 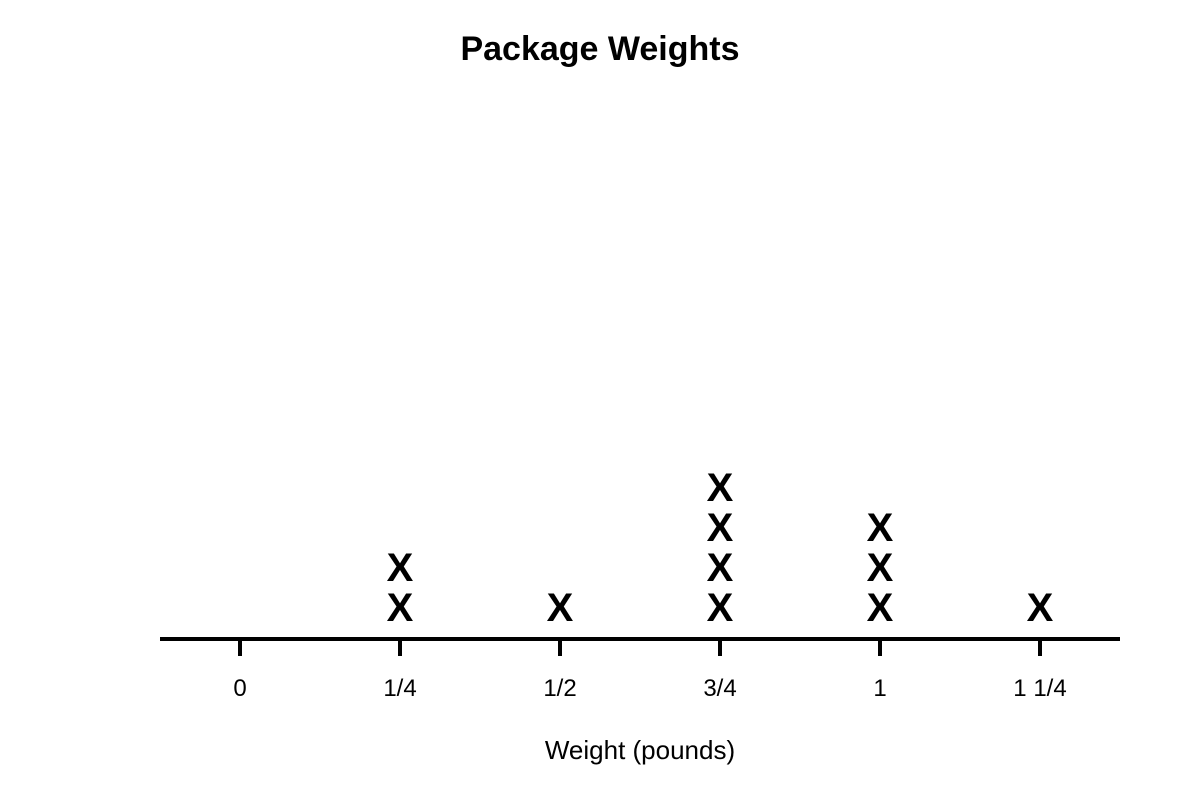 I want to click on tick-label: 0, so click(x=239, y=688).